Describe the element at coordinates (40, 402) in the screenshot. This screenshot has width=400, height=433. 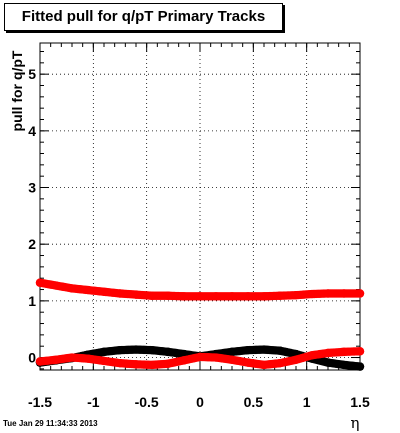
I see `x-tick-label: -1.5` at that location.